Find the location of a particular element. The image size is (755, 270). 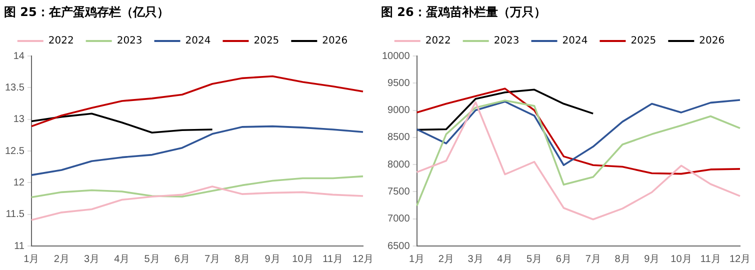

y-tick-label: 7000 is located at coordinates (399, 219).